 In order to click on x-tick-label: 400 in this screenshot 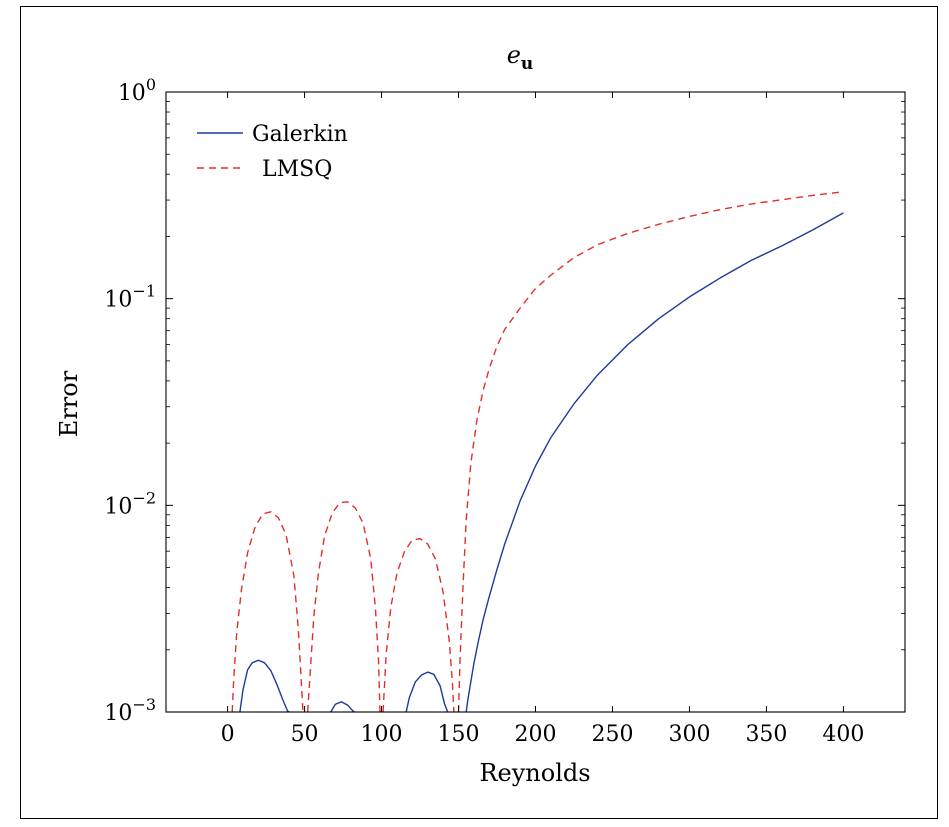, I will do `click(843, 734)`.